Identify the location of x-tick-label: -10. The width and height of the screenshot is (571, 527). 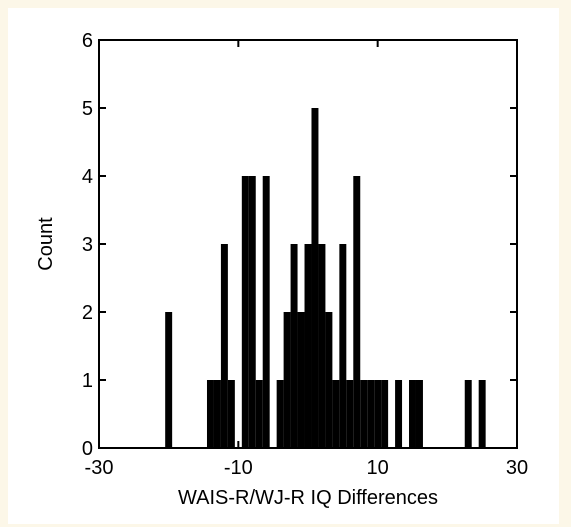
(238, 468).